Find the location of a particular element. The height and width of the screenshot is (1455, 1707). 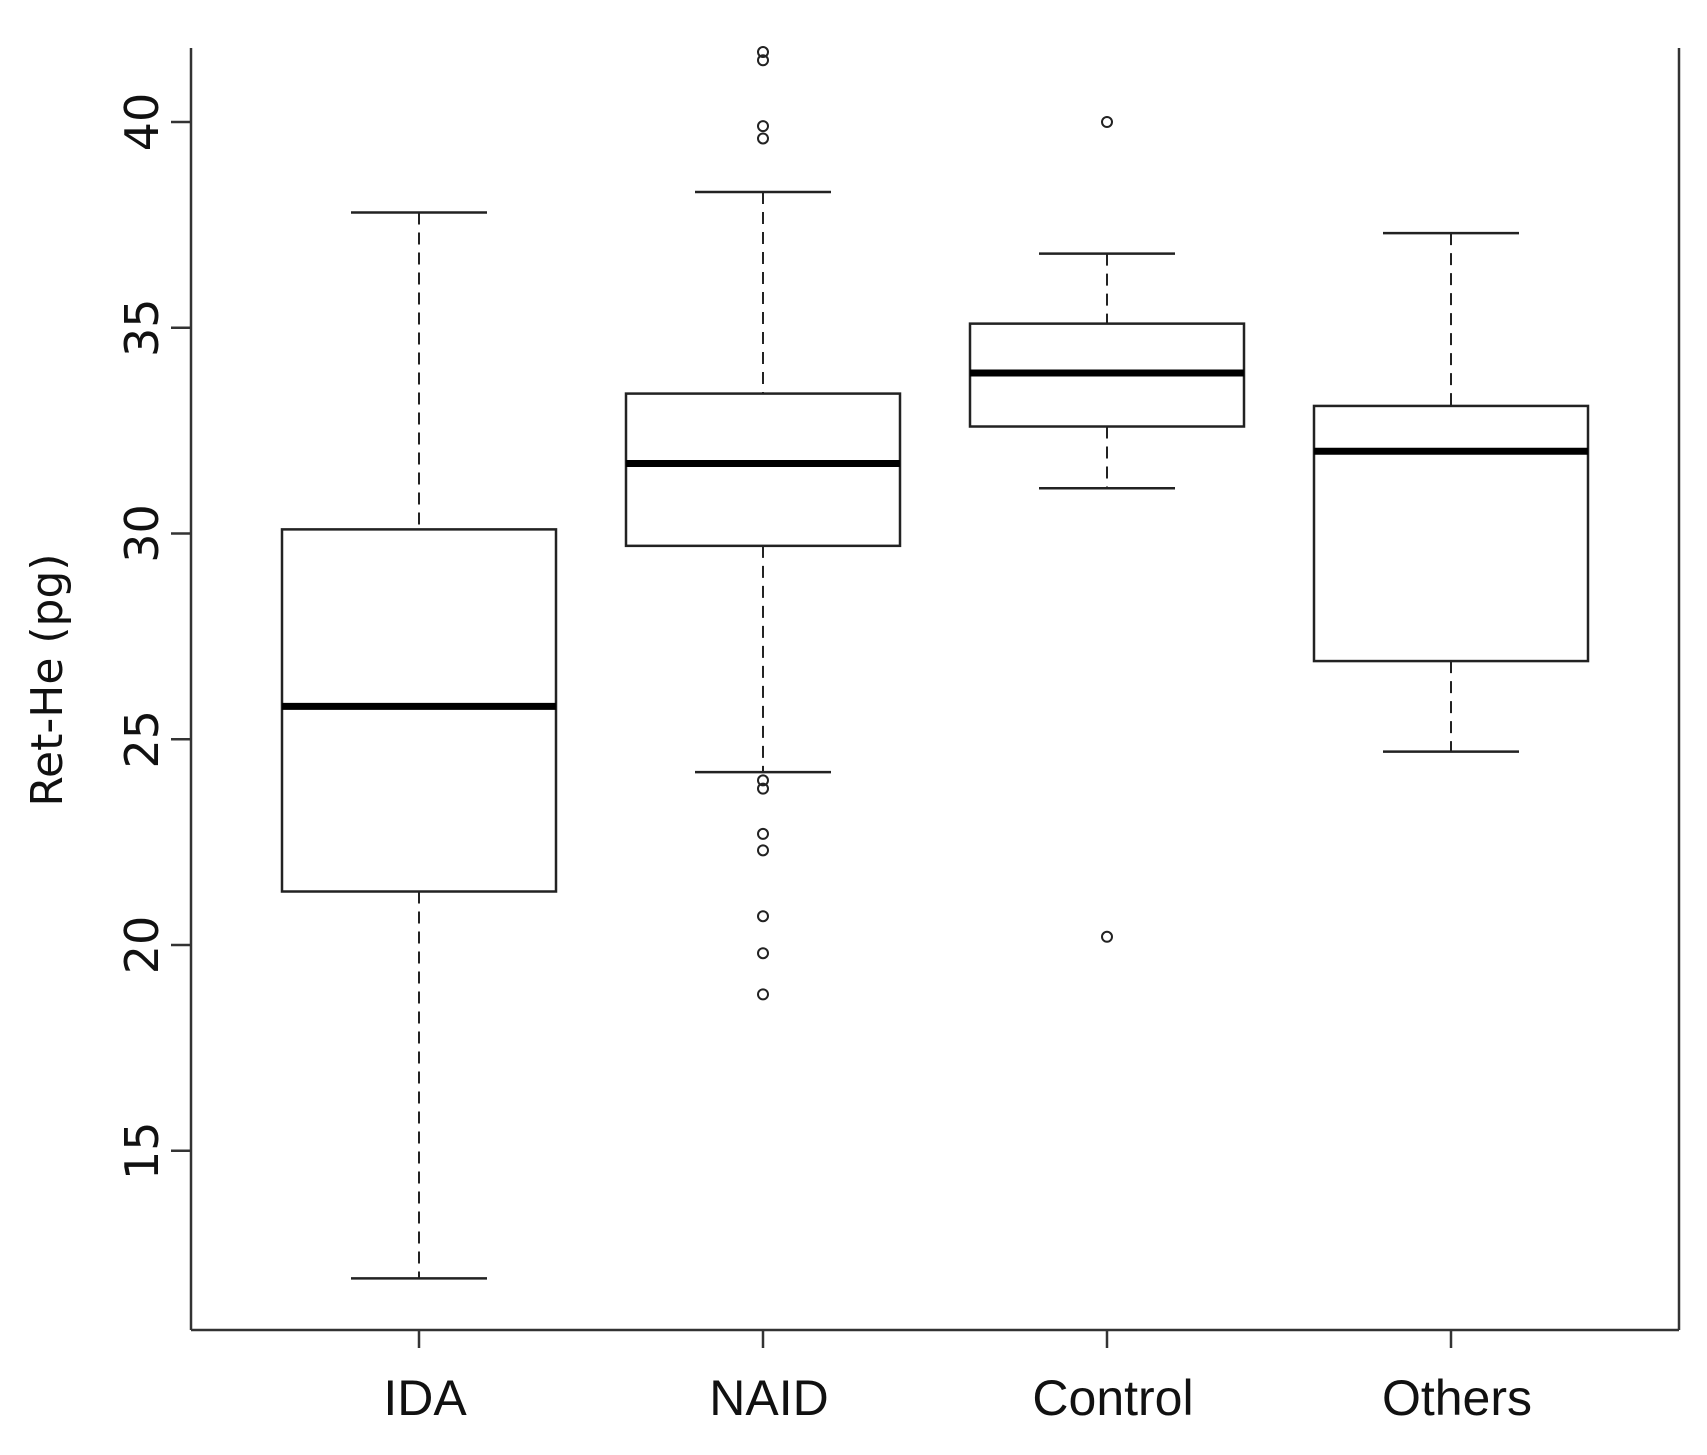

box-others is located at coordinates (1451, 492).